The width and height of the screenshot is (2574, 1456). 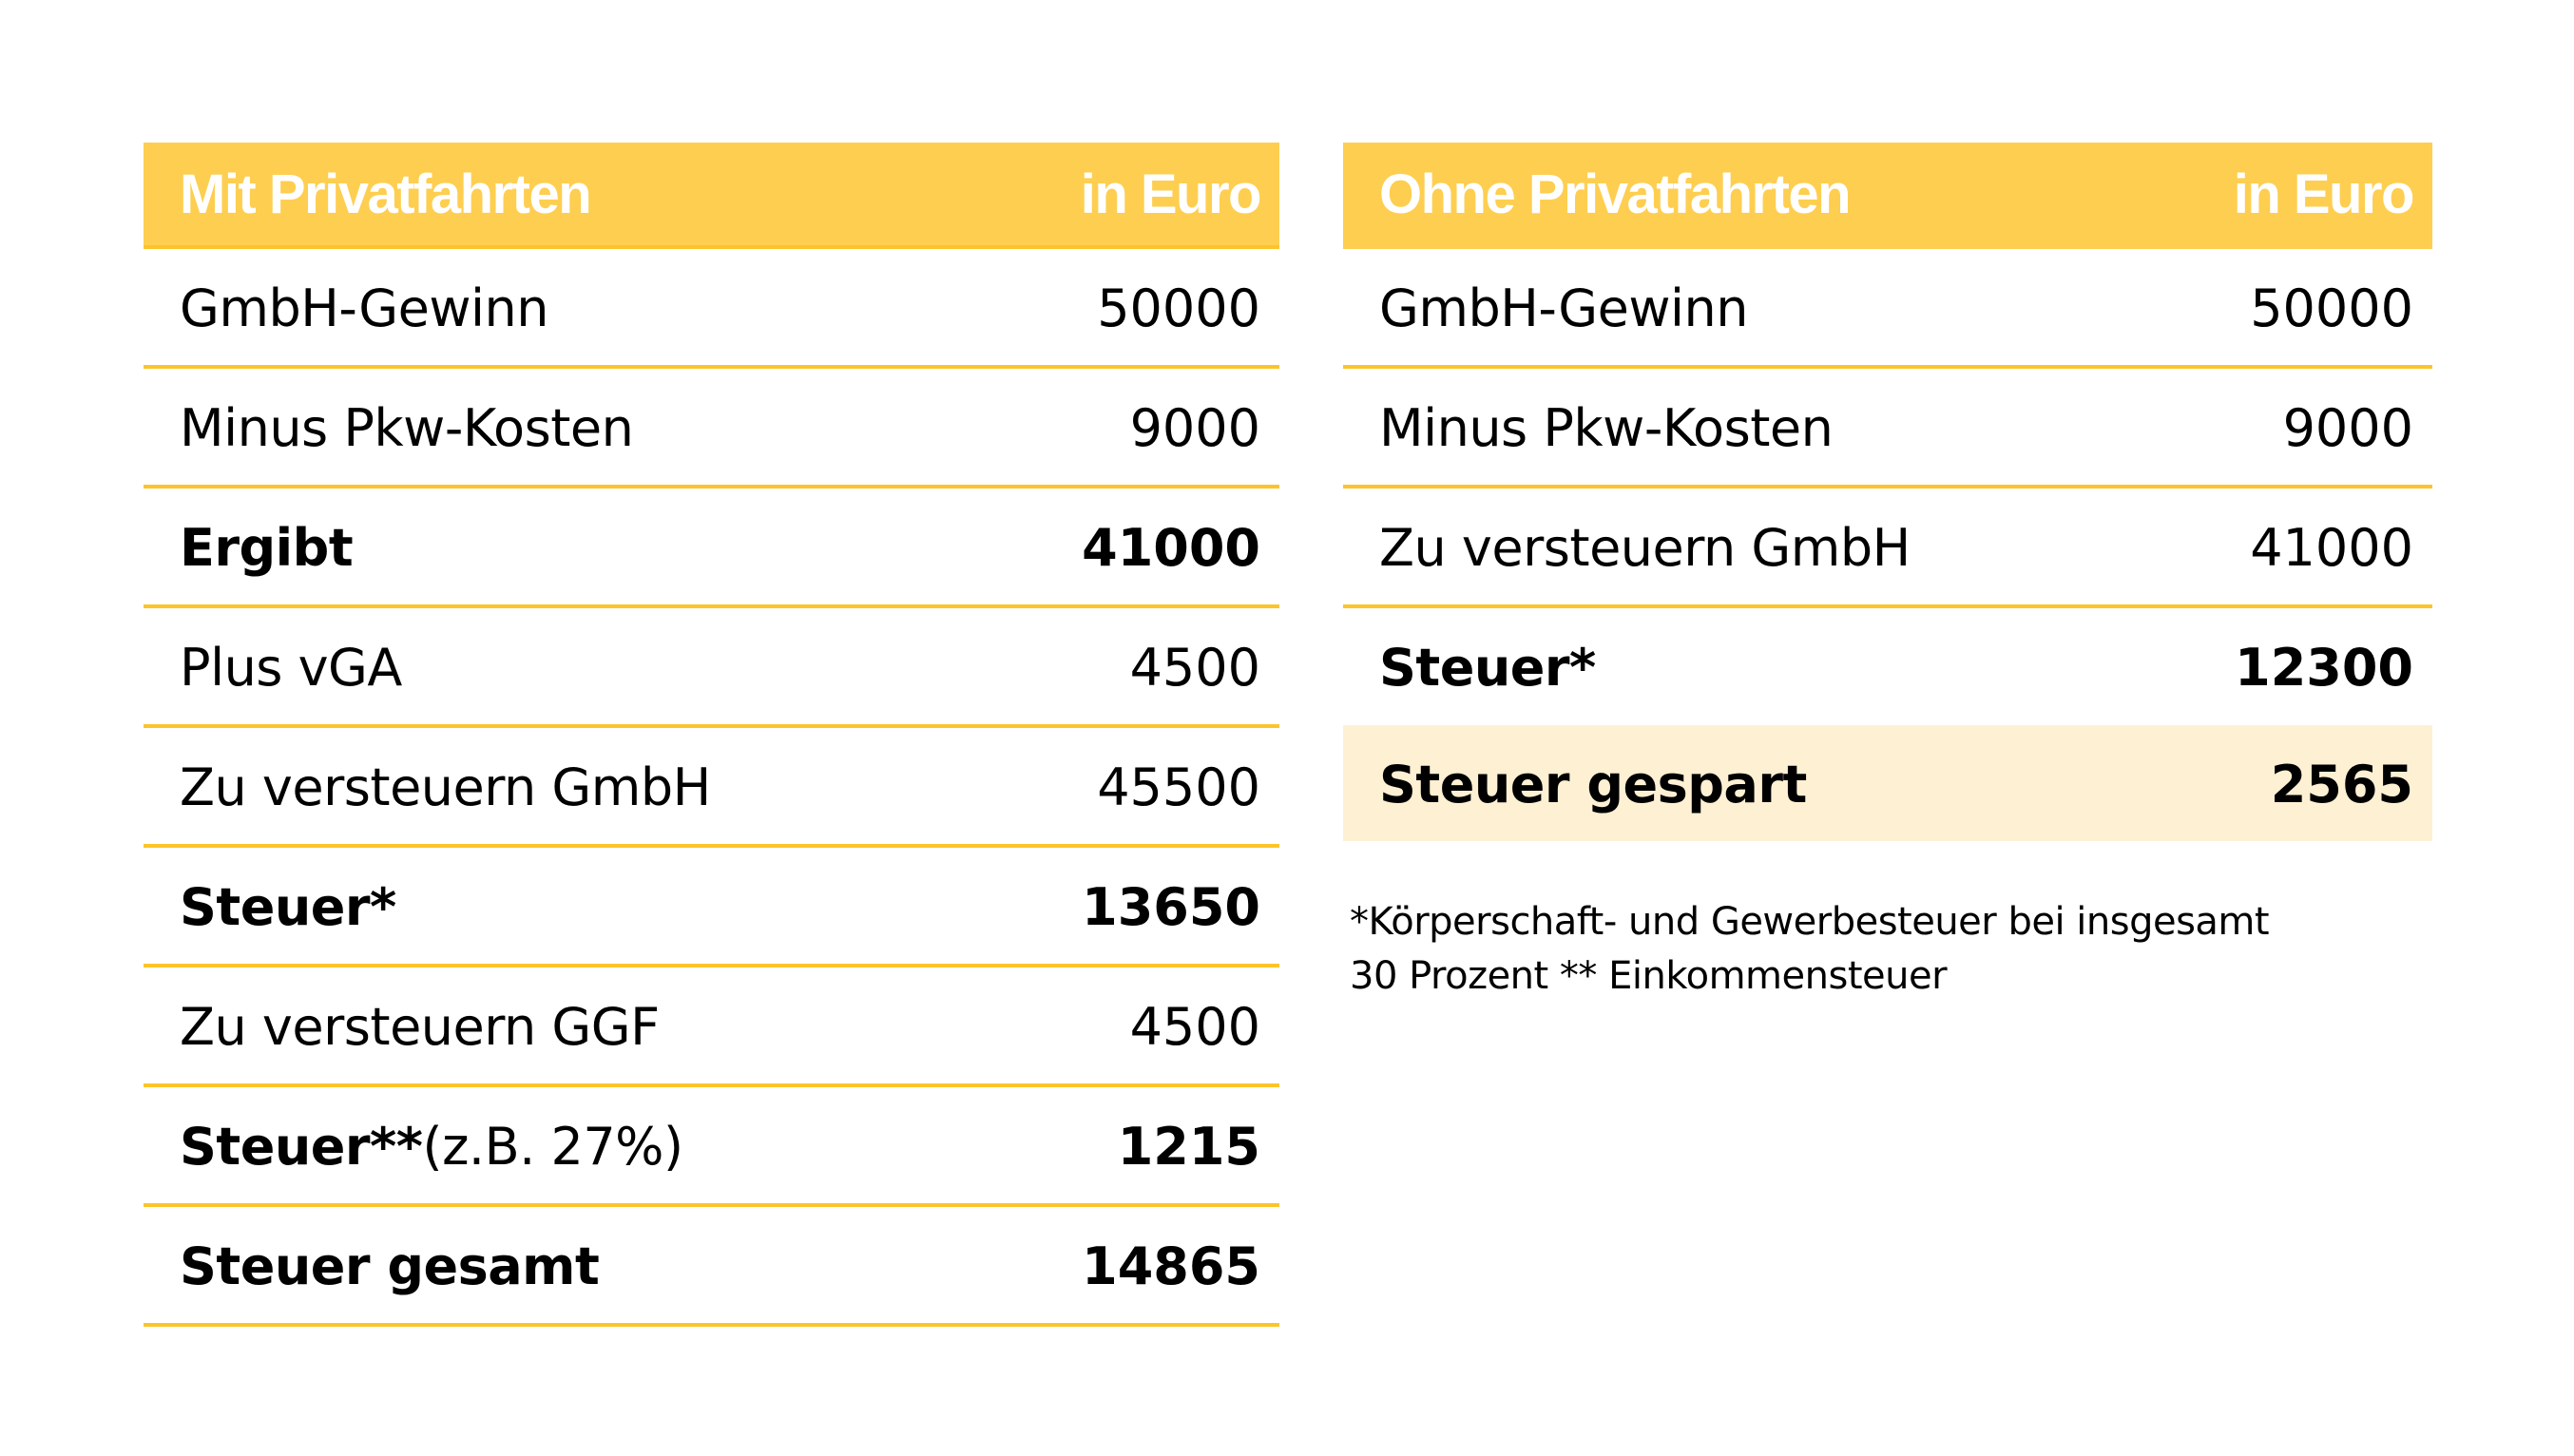 I want to click on row-label: Ergibt, so click(x=267, y=547).